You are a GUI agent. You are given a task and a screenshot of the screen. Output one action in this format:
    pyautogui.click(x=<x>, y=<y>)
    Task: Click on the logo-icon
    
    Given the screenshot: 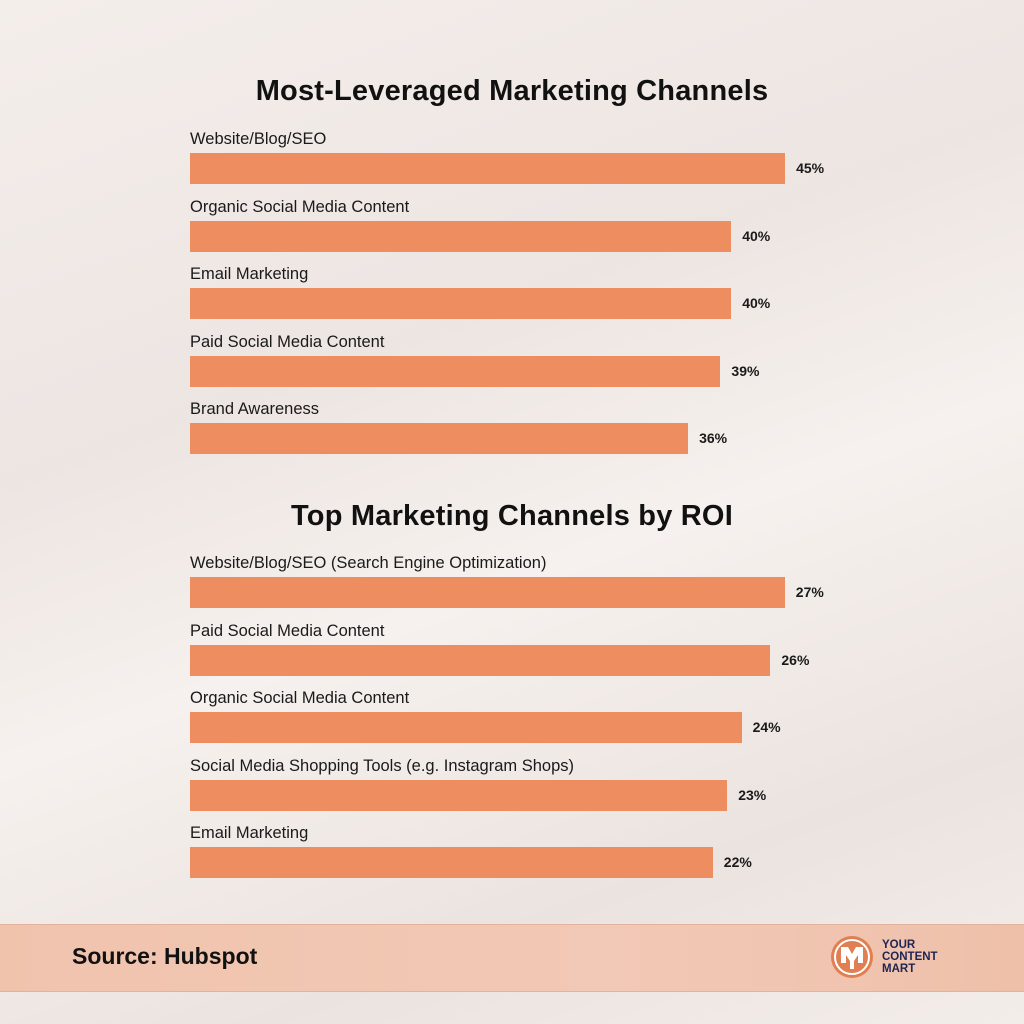 What is the action you would take?
    pyautogui.click(x=852, y=957)
    